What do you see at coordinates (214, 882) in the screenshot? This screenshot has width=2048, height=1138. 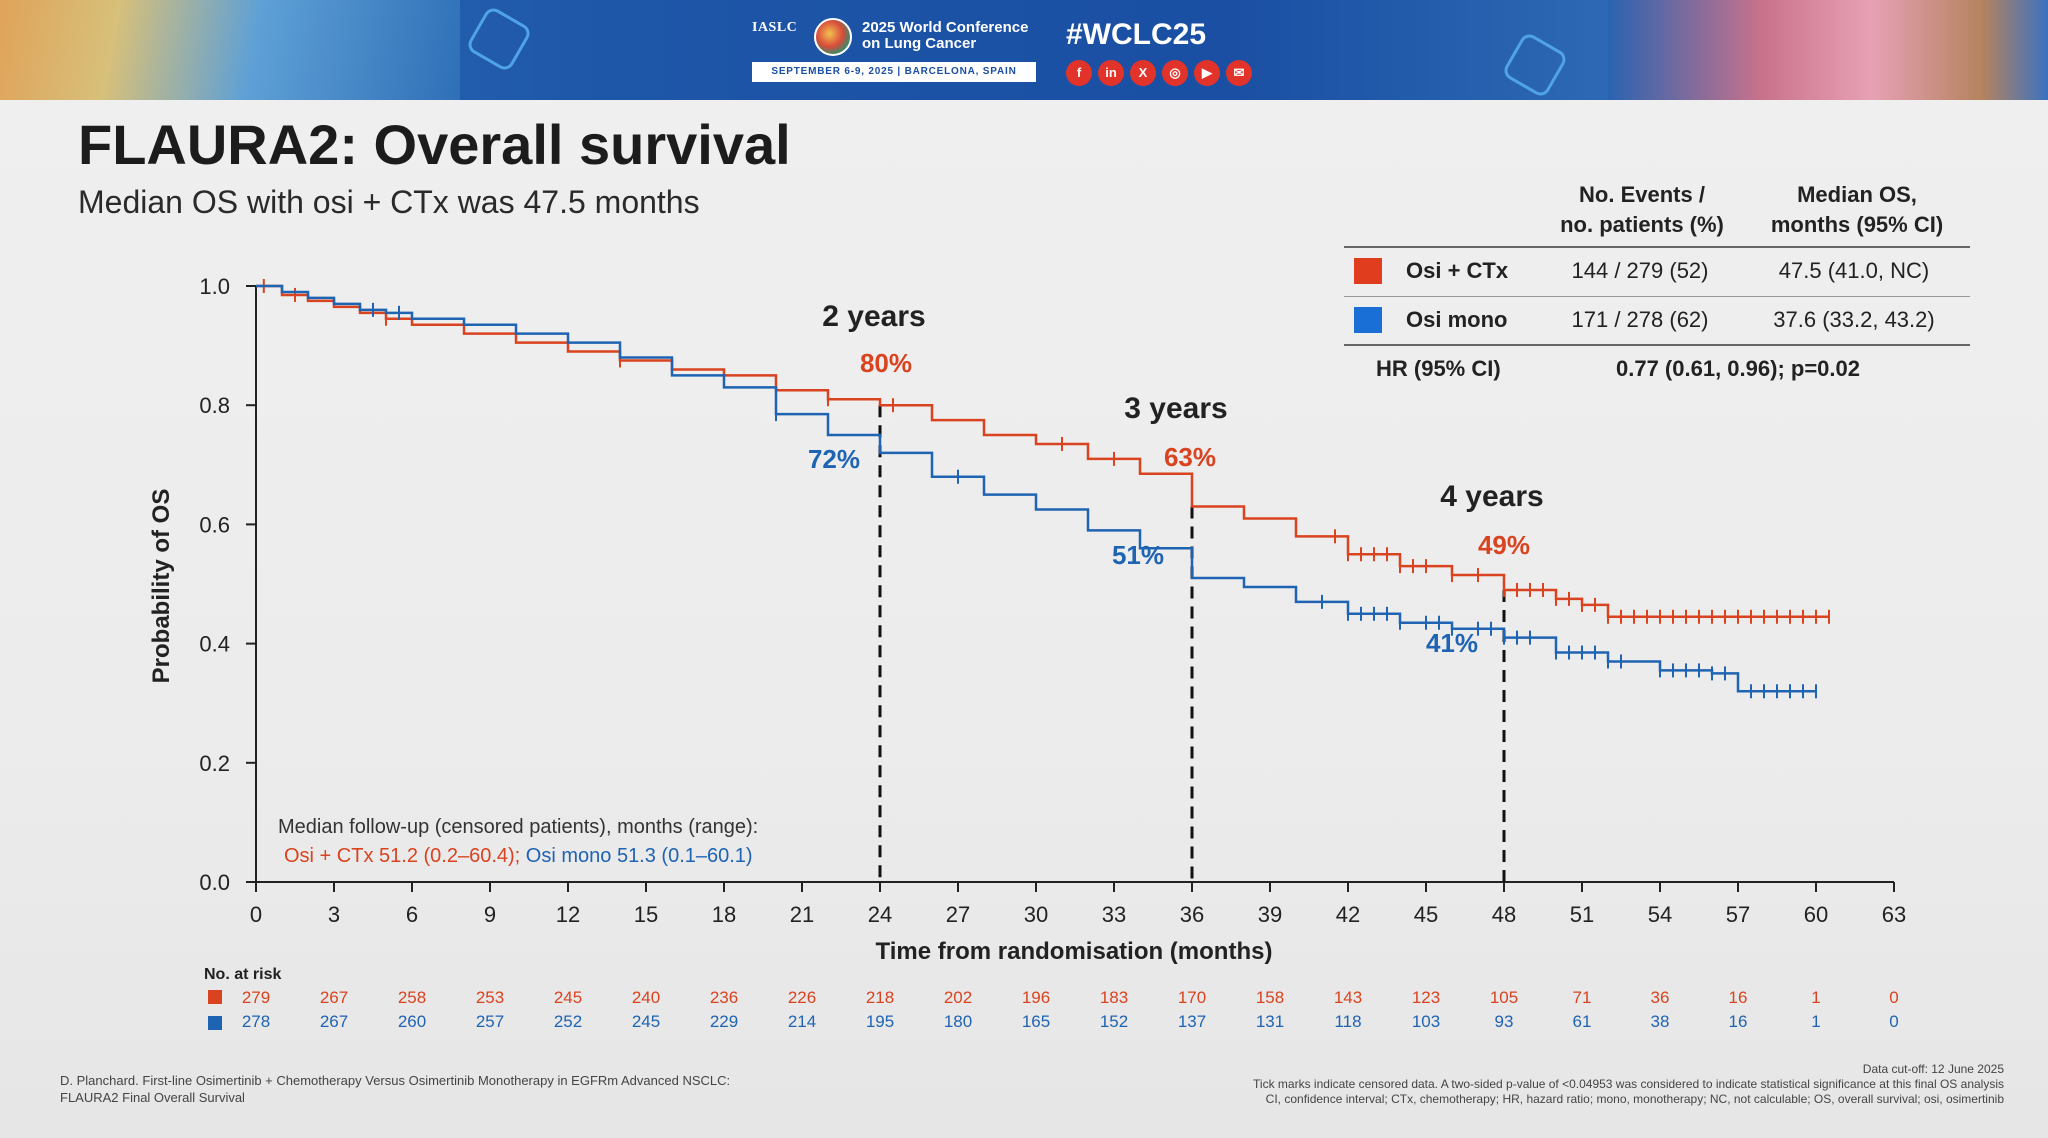 I see `y-tick-label: 0.0` at bounding box center [214, 882].